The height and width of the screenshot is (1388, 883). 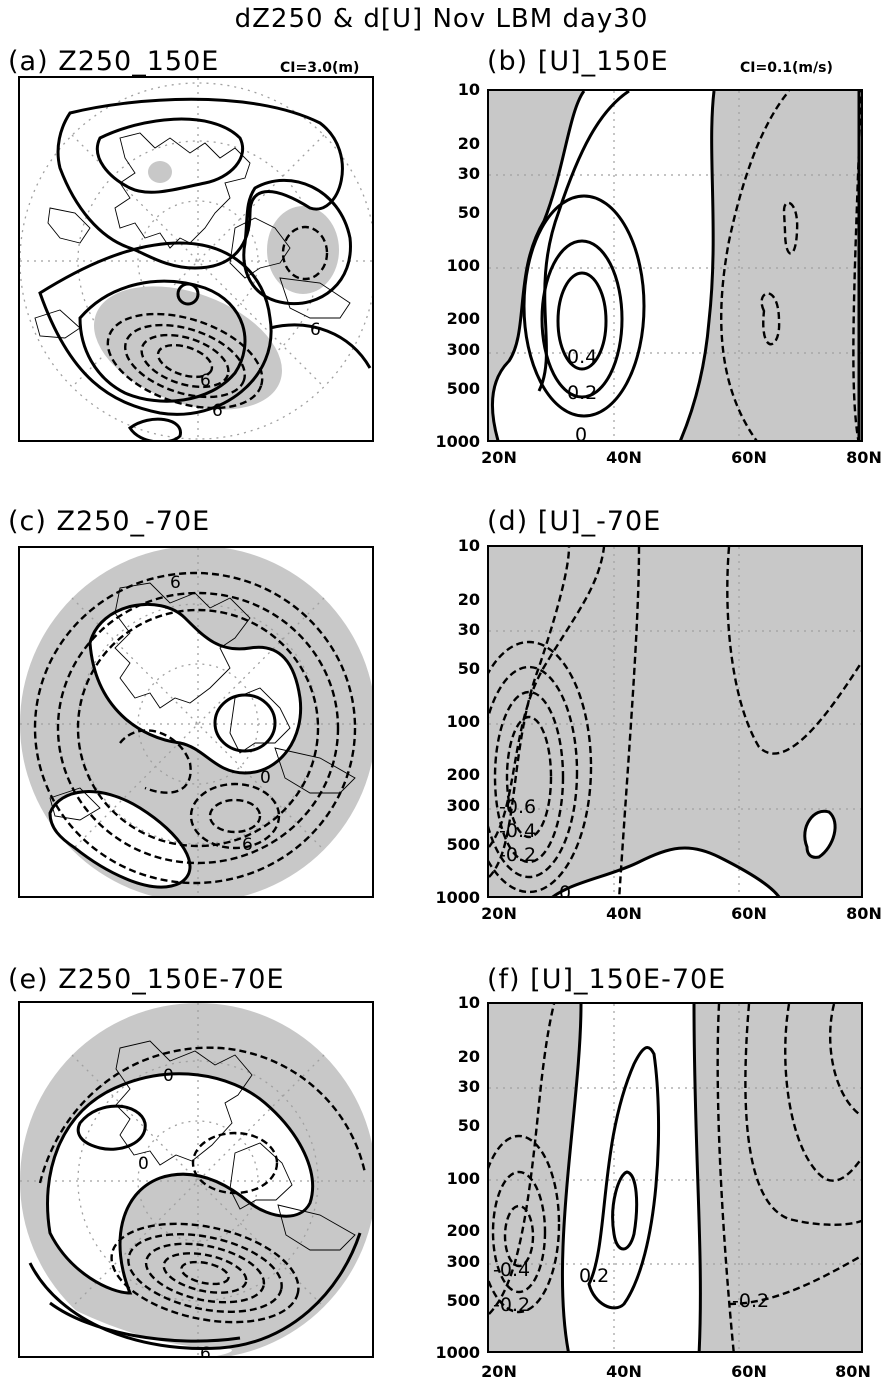 I want to click on panel-b-title: (b) [U]_150E, so click(x=578, y=61).